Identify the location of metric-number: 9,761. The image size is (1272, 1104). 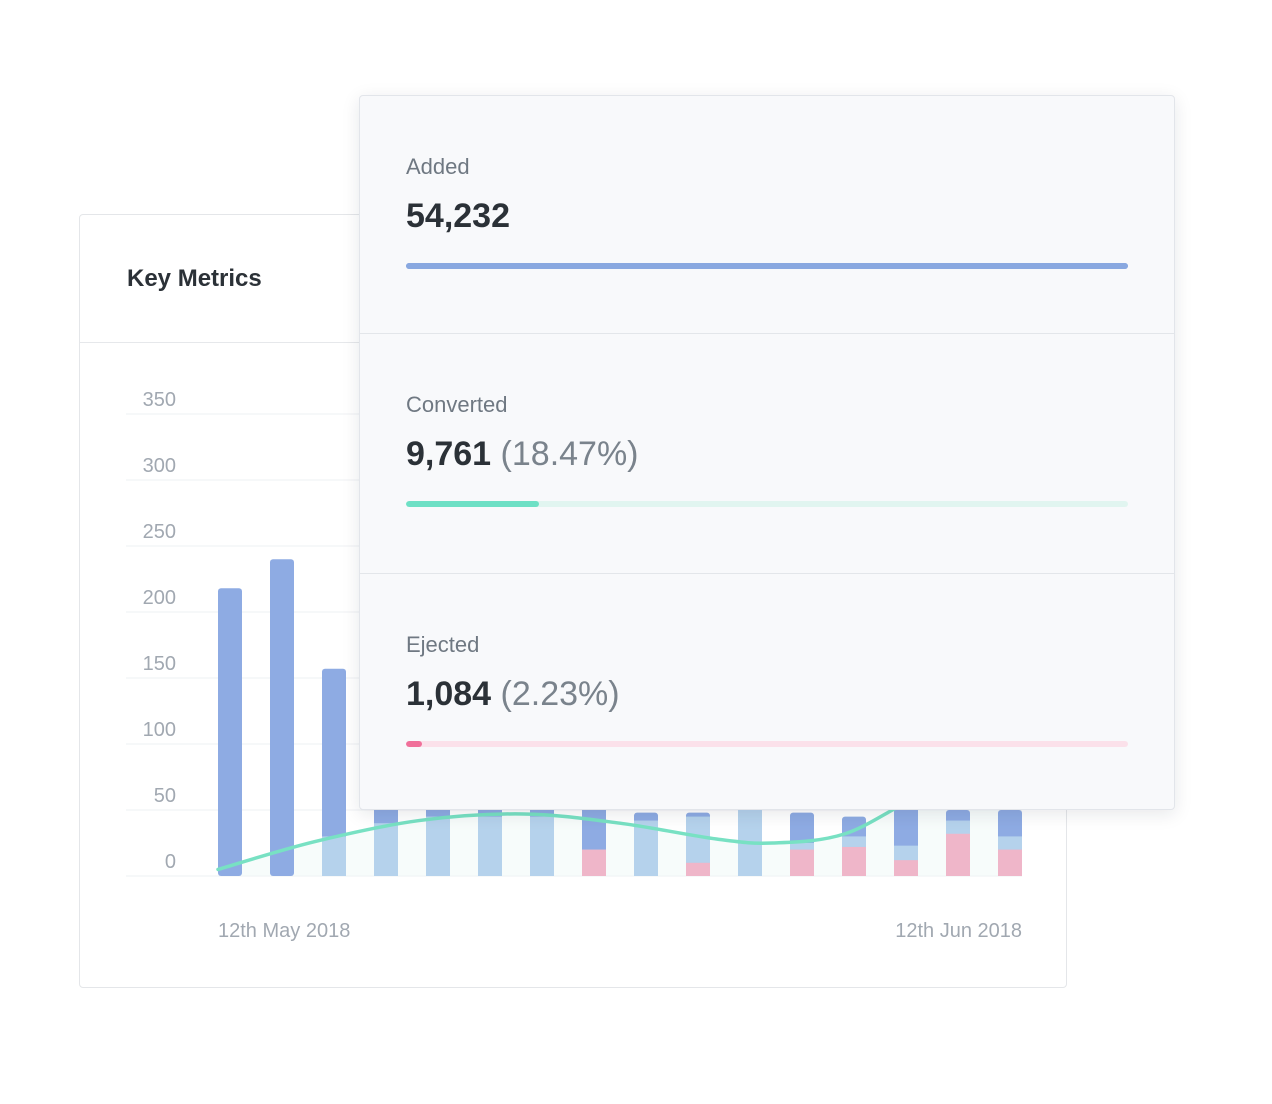
(449, 454).